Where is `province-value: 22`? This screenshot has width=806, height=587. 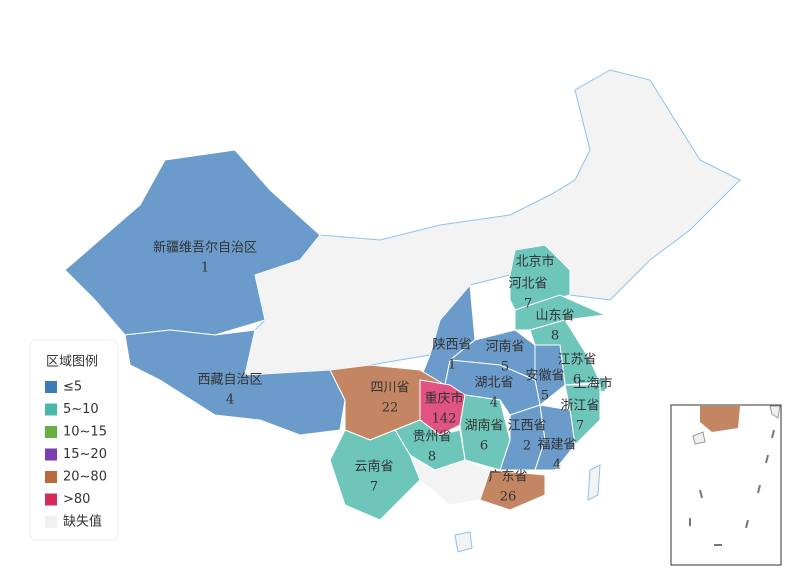
province-value: 22 is located at coordinates (390, 408).